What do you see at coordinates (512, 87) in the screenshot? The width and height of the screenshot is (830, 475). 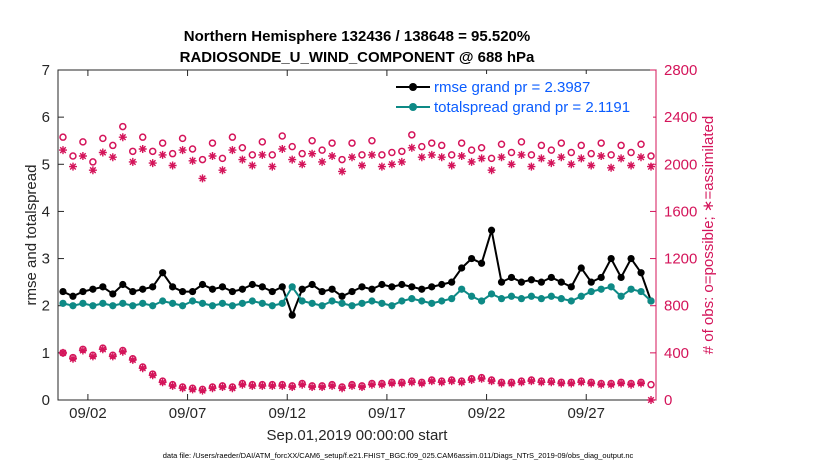 I see `legend-entry-rmse: rmse grand pr = 2.3987` at bounding box center [512, 87].